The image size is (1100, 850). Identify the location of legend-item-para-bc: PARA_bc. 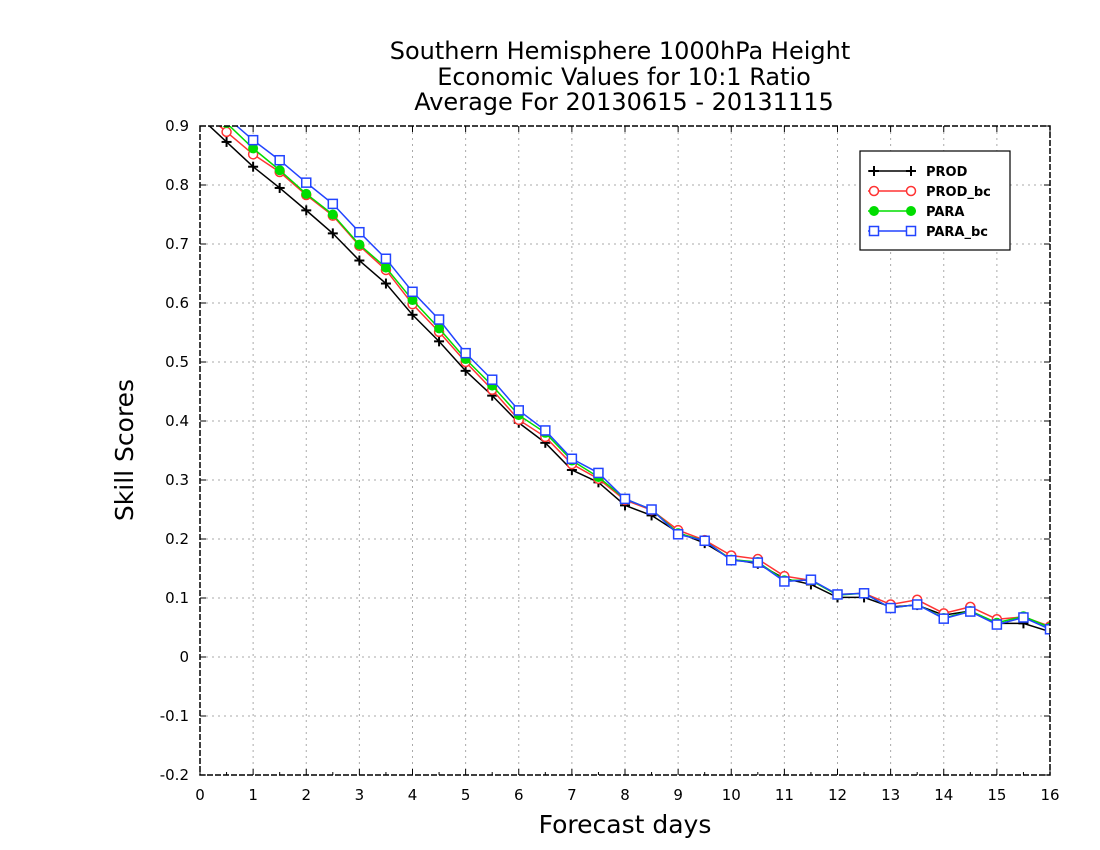
(928, 232).